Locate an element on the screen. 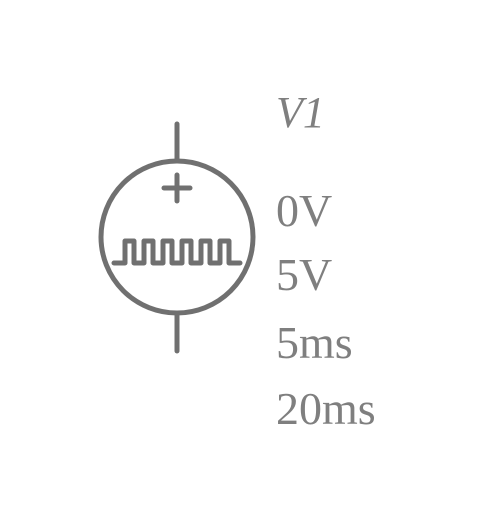  pulse-waveform-icon is located at coordinates (177, 252).